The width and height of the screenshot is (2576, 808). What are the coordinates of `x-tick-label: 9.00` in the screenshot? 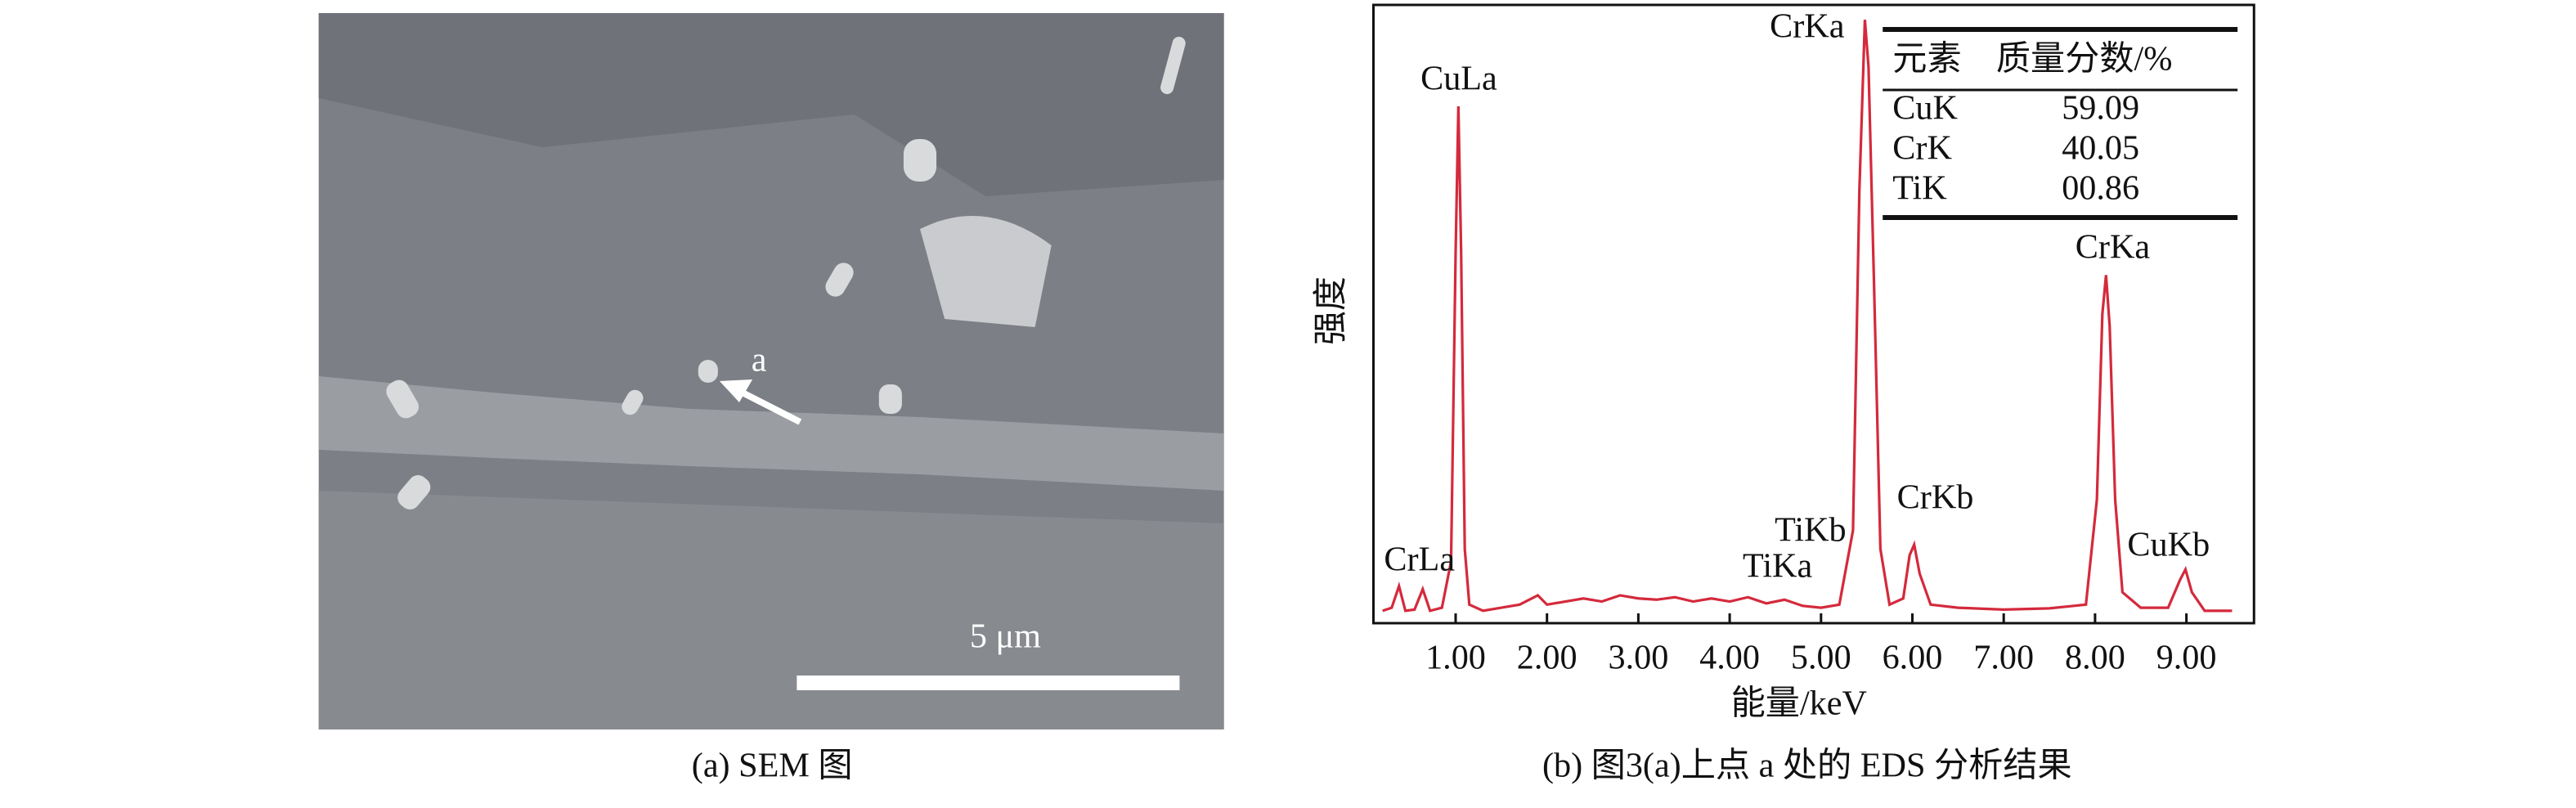 It's located at (2187, 658).